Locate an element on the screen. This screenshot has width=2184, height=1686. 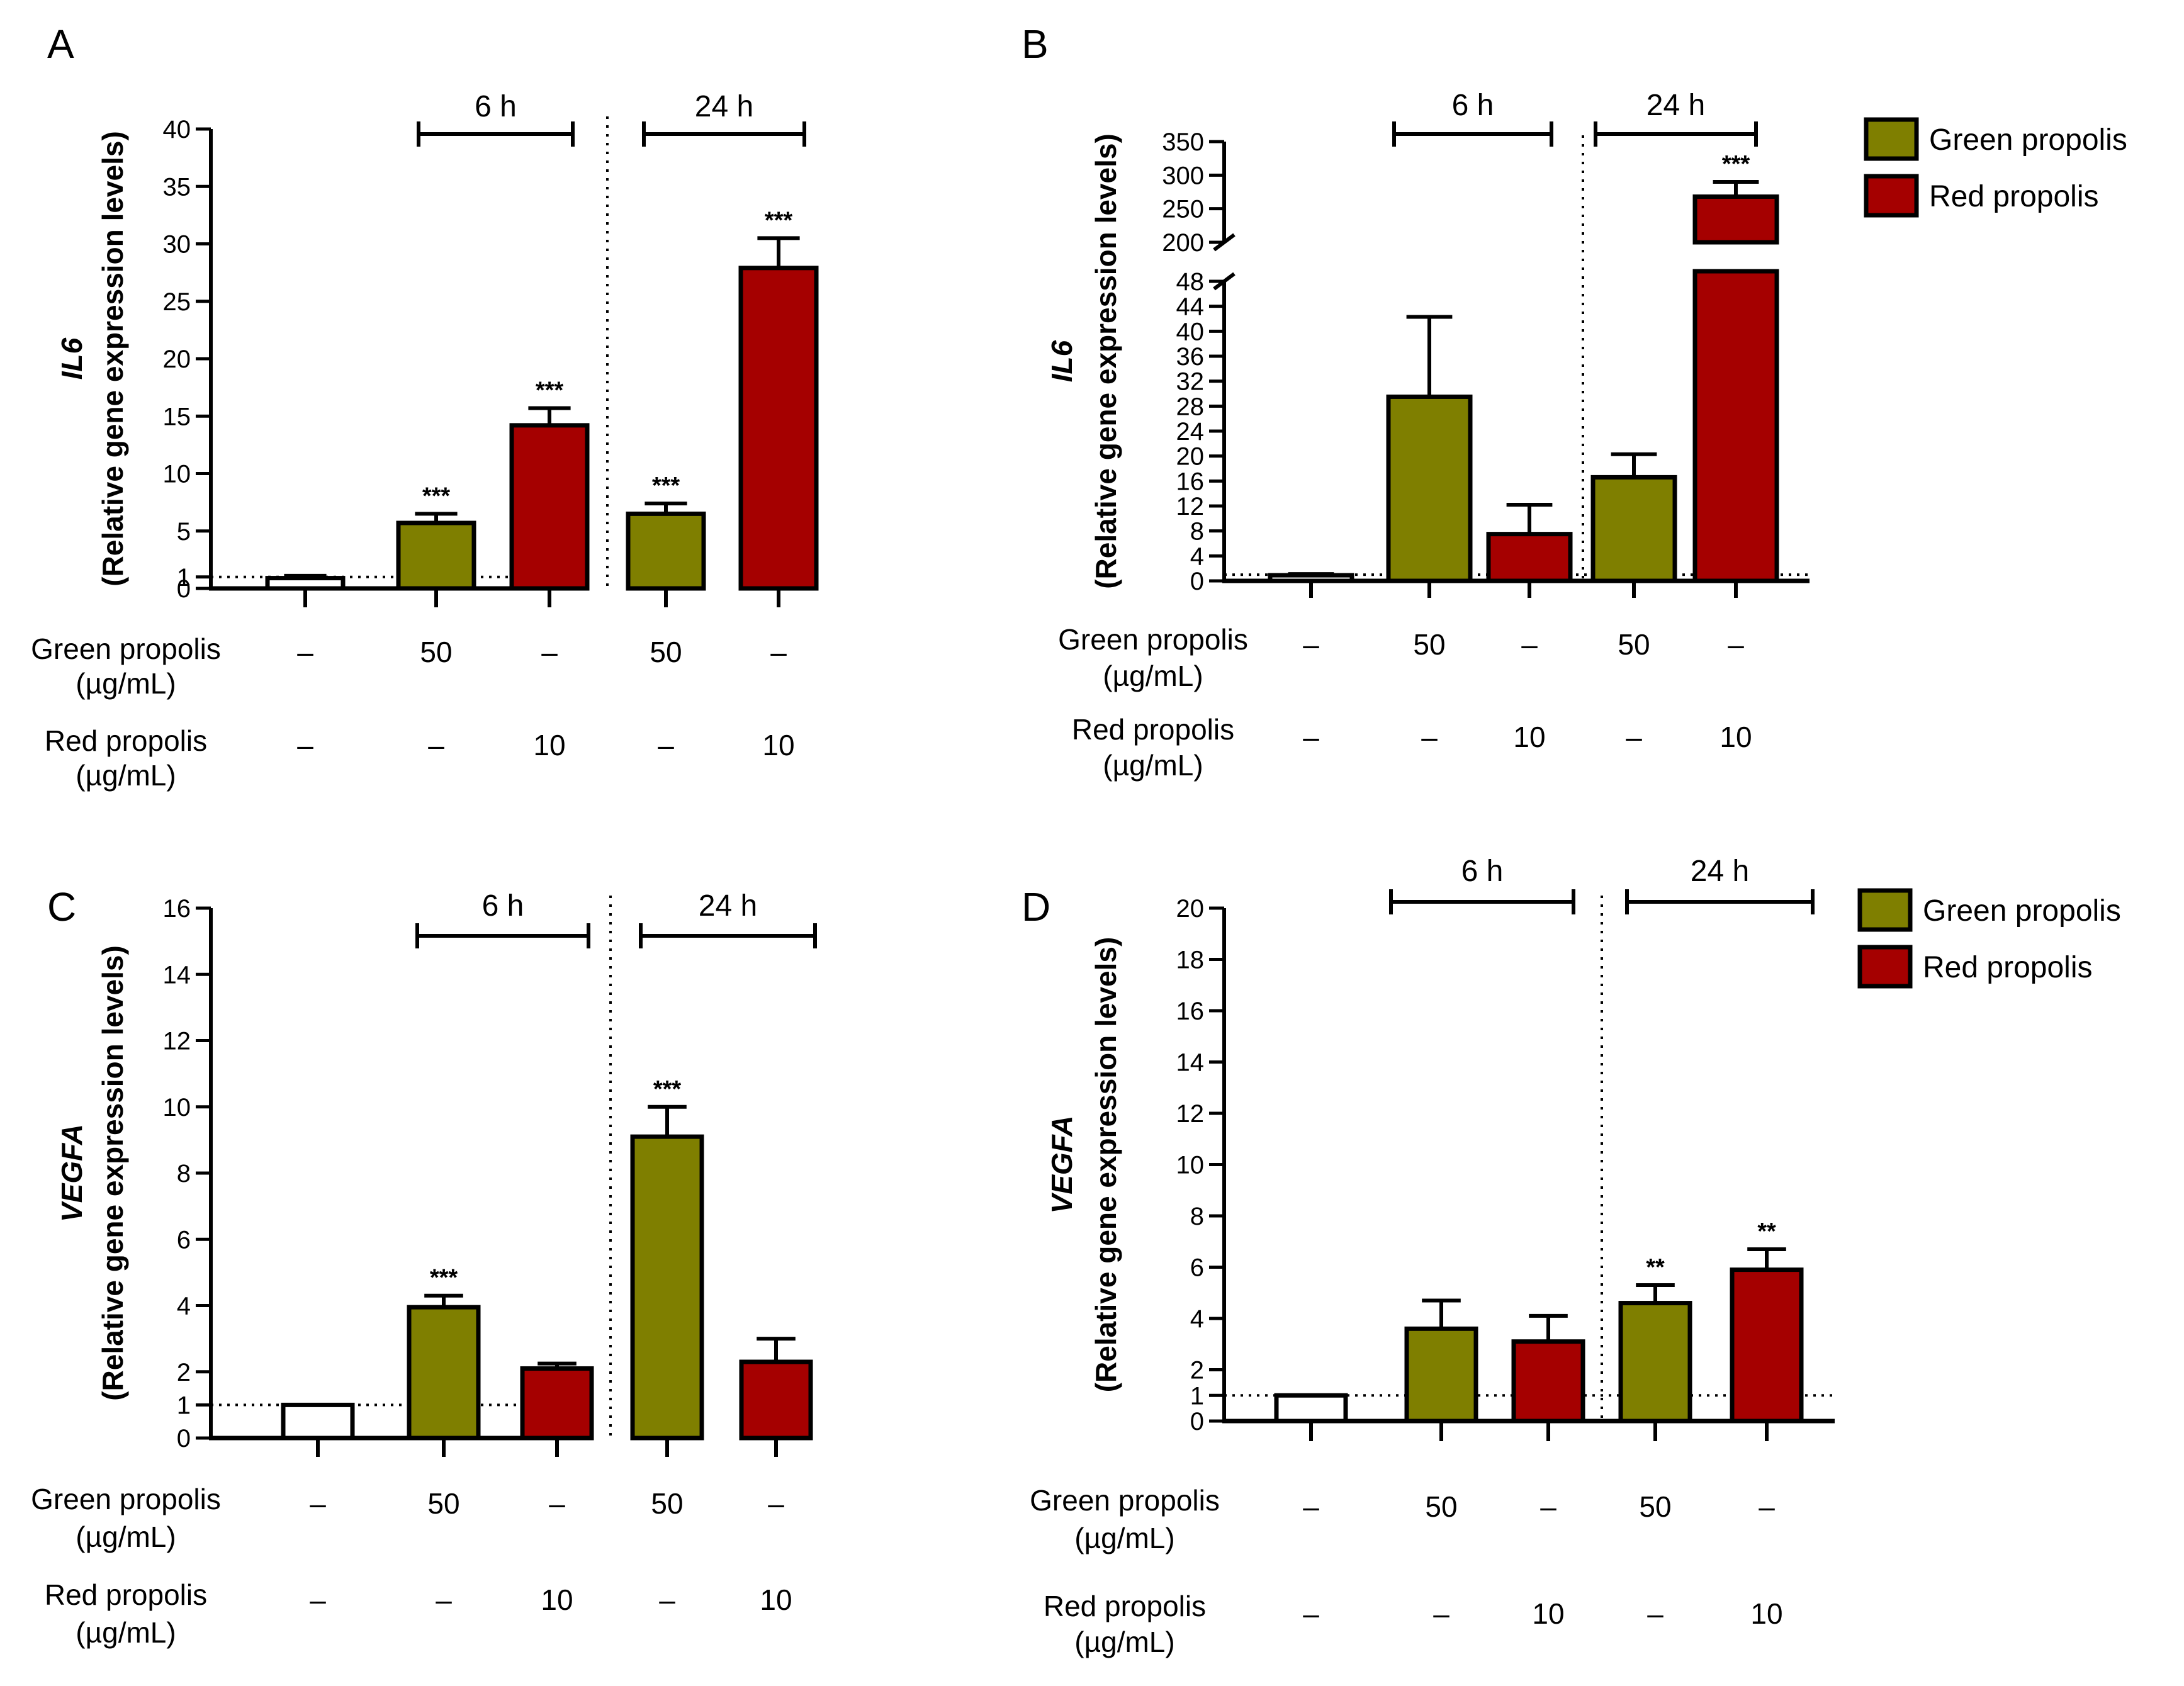
y-tick-label-lower-B: 44 is located at coordinates (1190, 307).